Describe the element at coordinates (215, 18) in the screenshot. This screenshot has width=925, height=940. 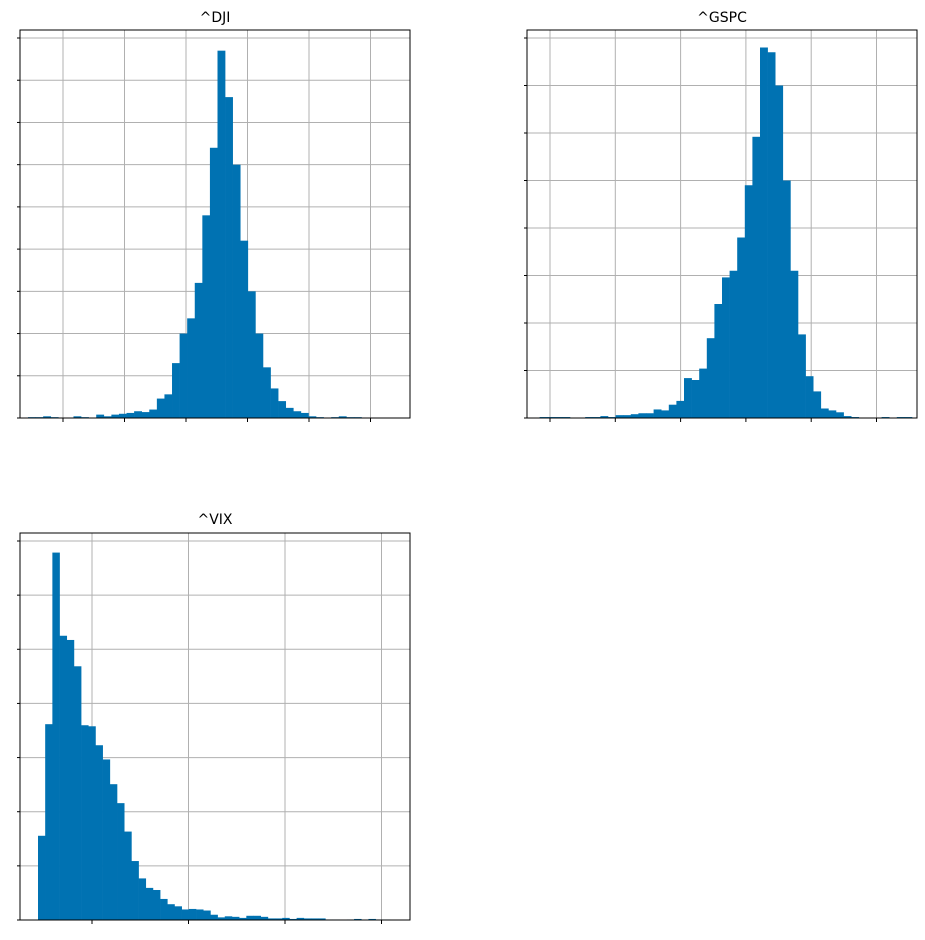
I see `panel-title-dji: ^DJI` at that location.